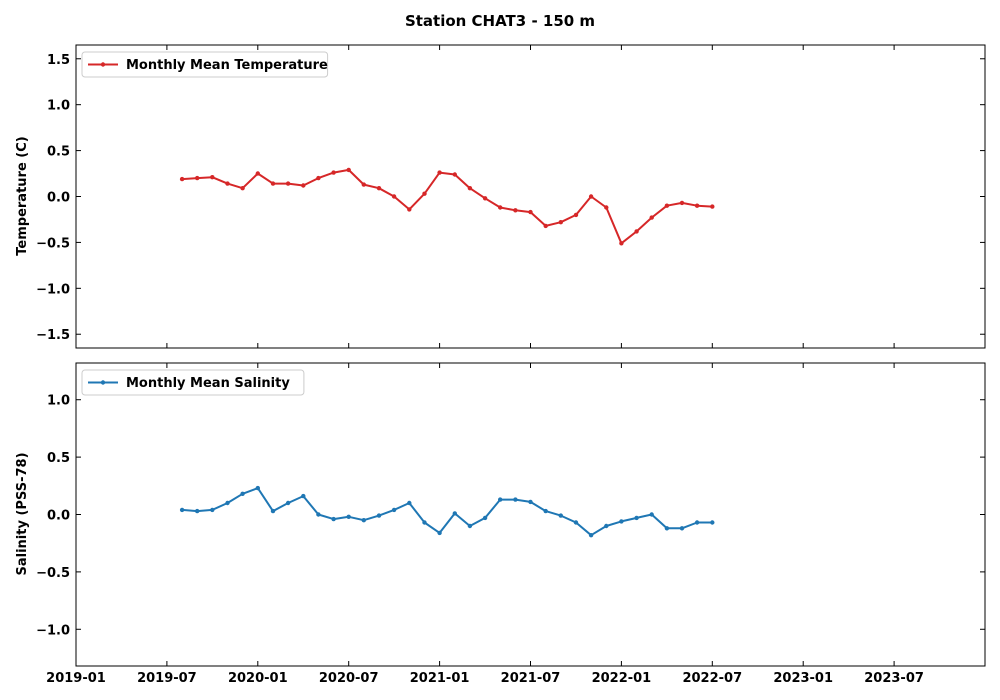 Image resolution: width=1000 pixels, height=700 pixels. What do you see at coordinates (53, 335) in the screenshot?
I see `y-tick-label: −1.5` at bounding box center [53, 335].